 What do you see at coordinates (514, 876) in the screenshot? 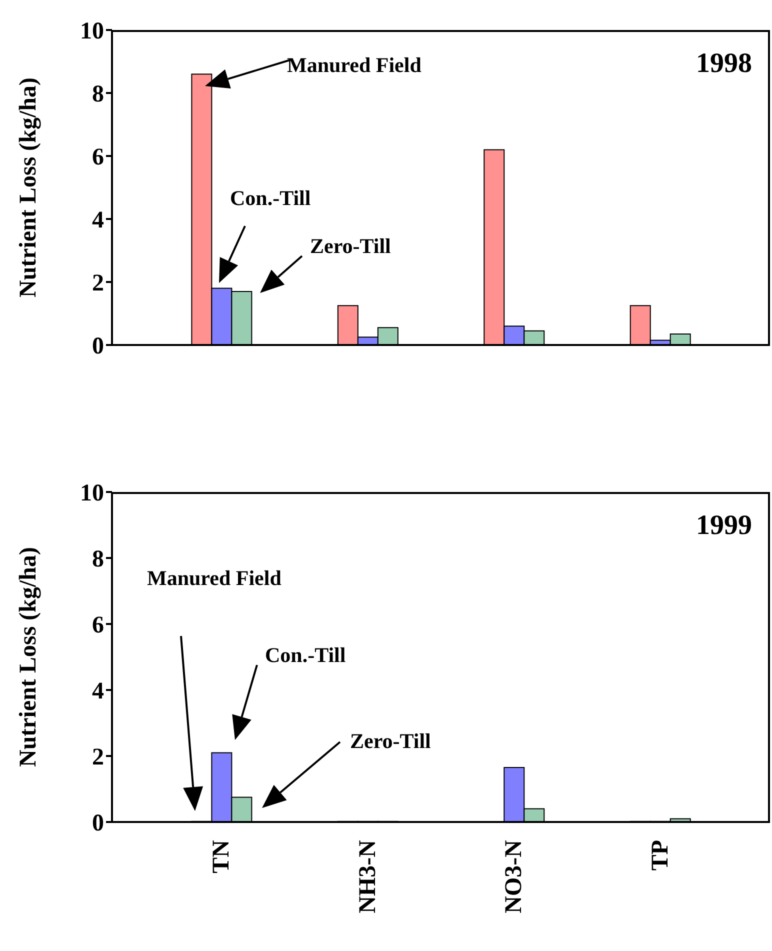
I see `x-tick-label: NO3-N` at bounding box center [514, 876].